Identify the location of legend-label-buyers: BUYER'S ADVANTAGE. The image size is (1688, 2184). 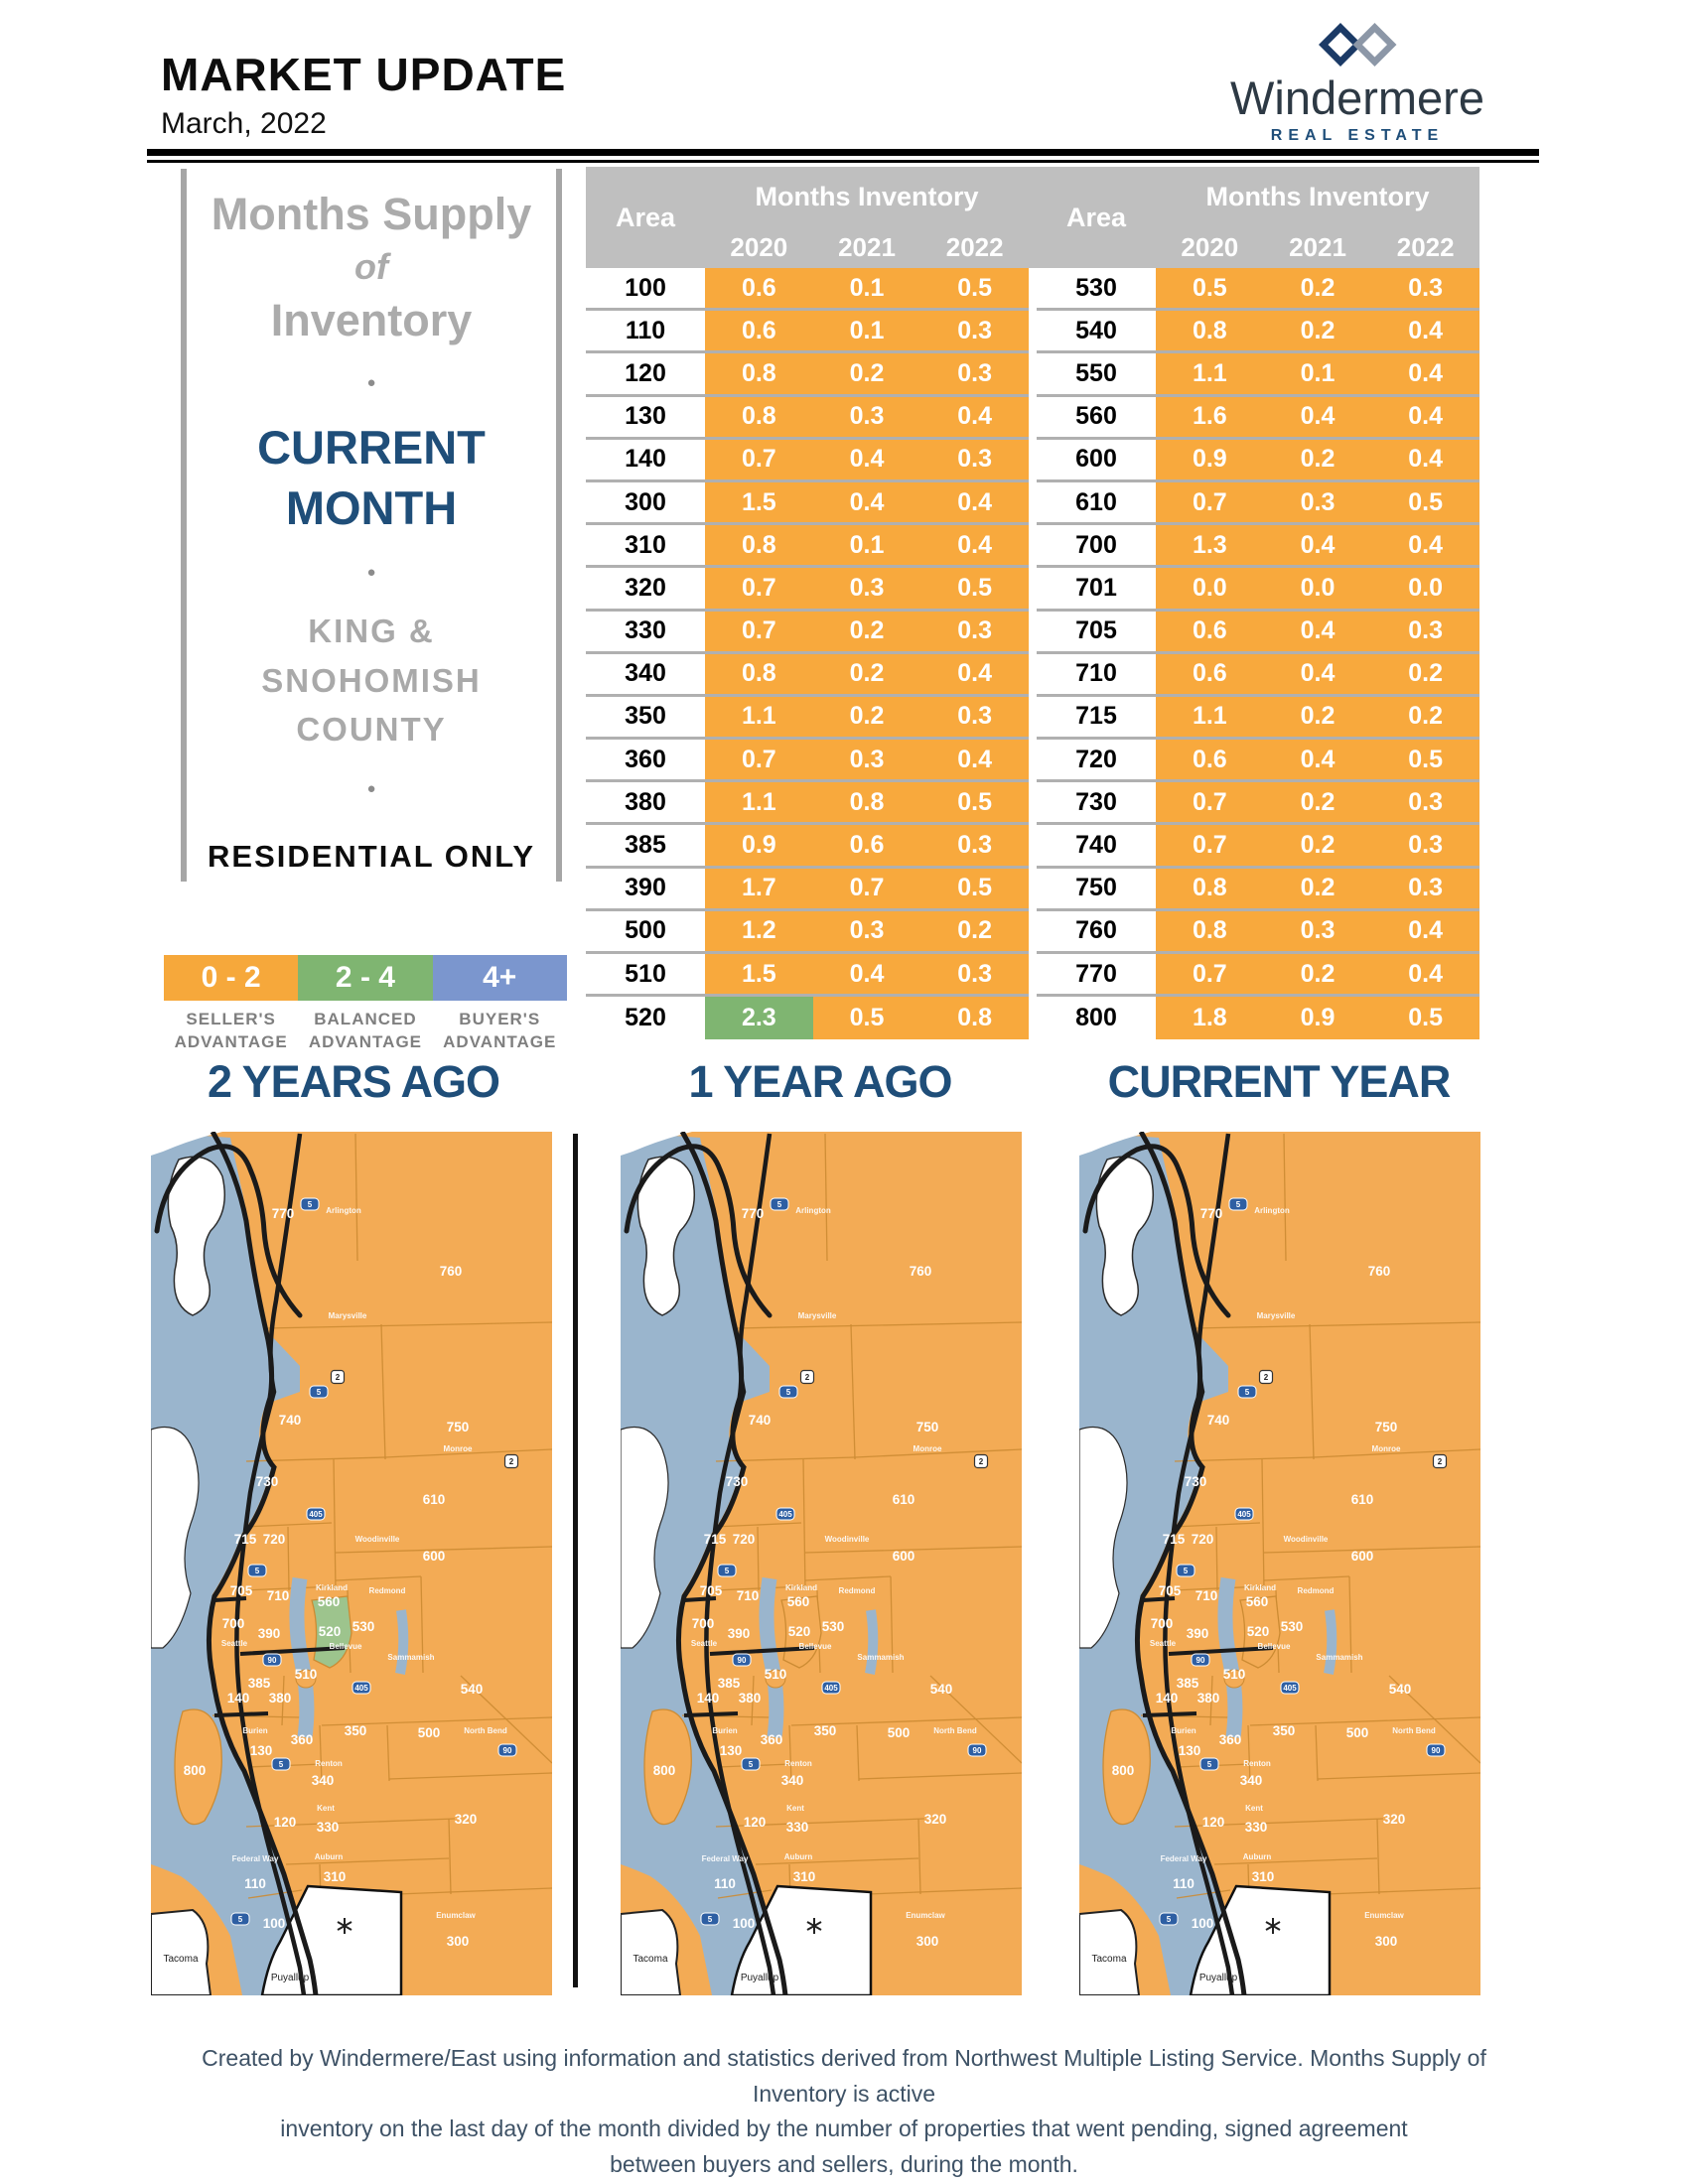
(500, 1030).